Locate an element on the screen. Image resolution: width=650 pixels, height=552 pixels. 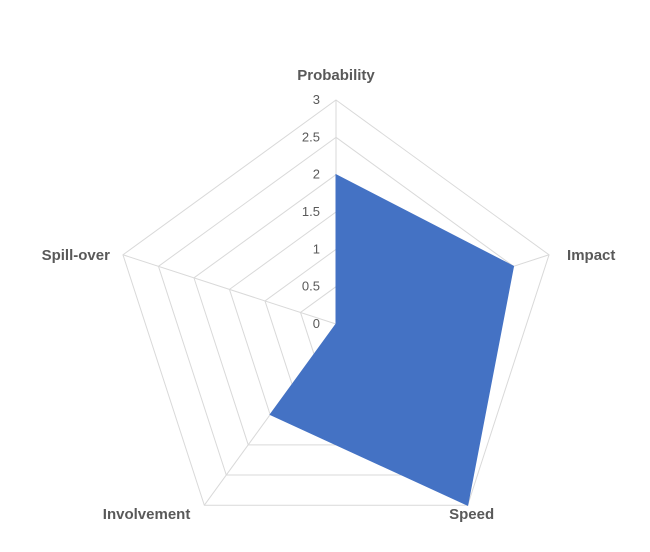
category-label-probability: Probability is located at coordinates (336, 75).